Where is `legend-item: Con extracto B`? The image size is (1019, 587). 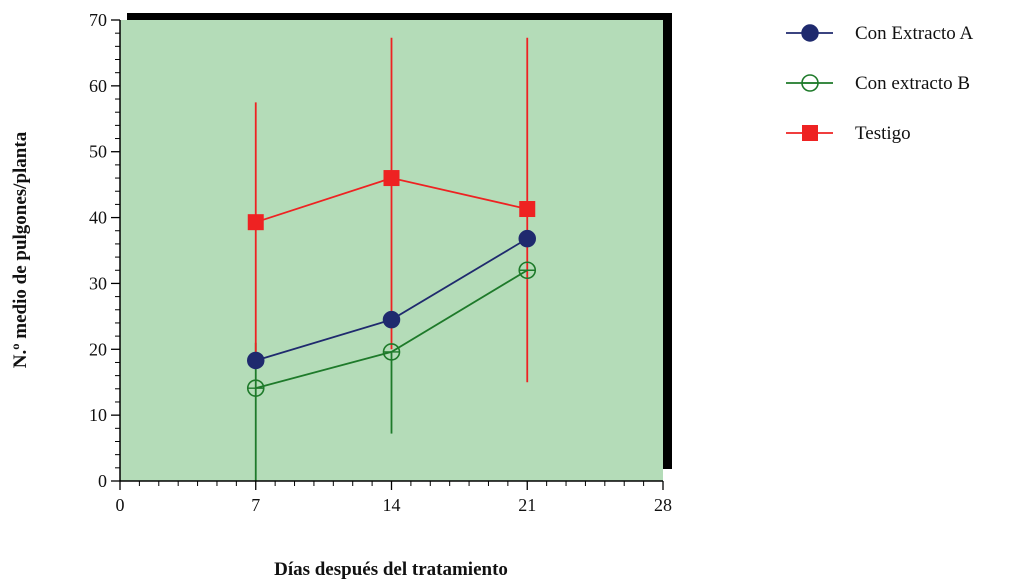
legend-item: Con extracto B is located at coordinates (878, 83).